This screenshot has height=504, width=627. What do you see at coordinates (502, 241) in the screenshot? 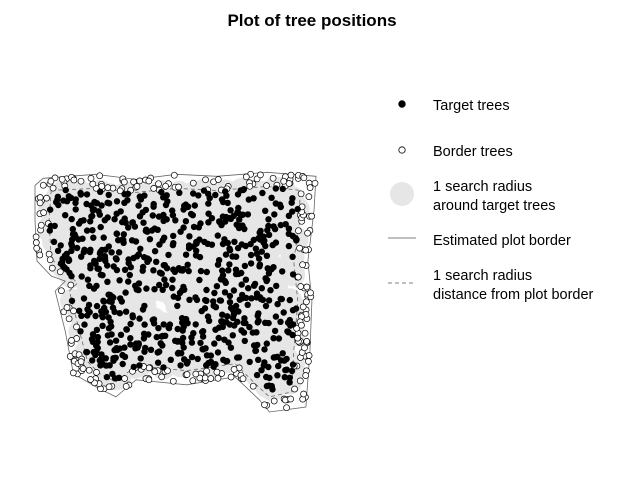
I see `legend-label-plot-border: Estimated plot border` at bounding box center [502, 241].